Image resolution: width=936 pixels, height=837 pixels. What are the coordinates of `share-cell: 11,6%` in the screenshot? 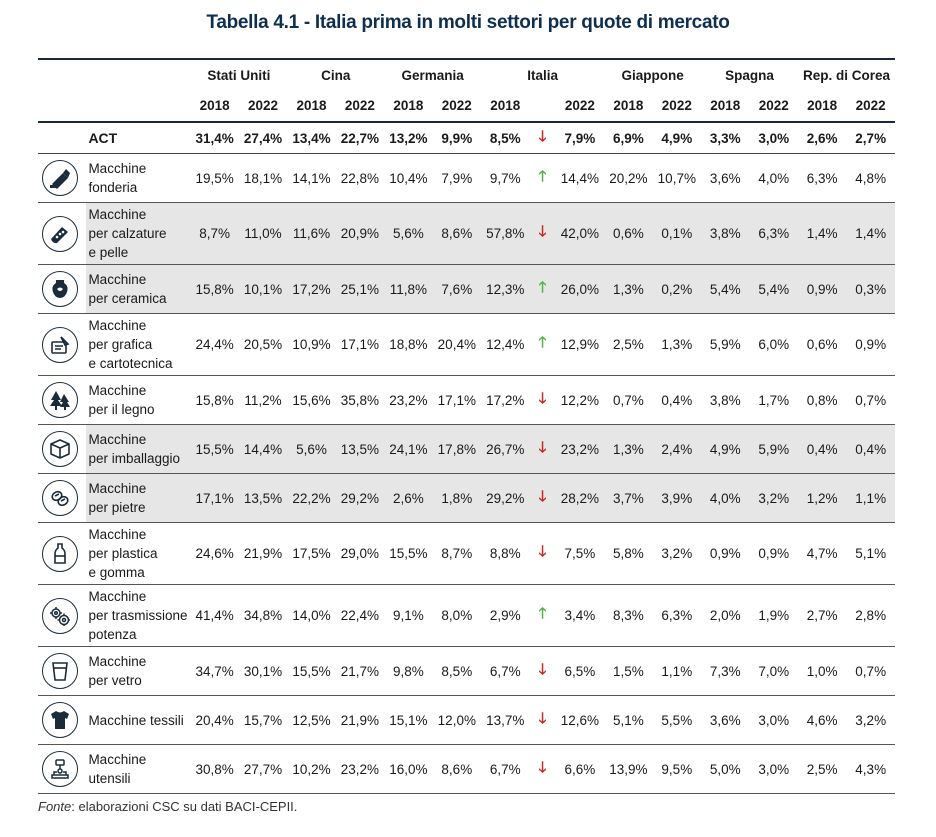 It's located at (311, 233).